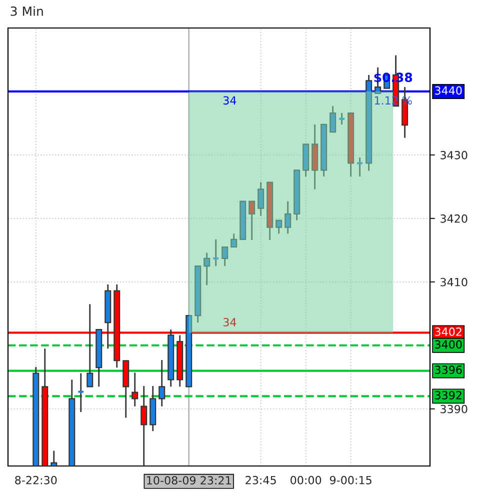 Image resolution: width=491 pixels, height=491 pixels. I want to click on ref-line-label: 10-08-09 23:21, so click(189, 480).